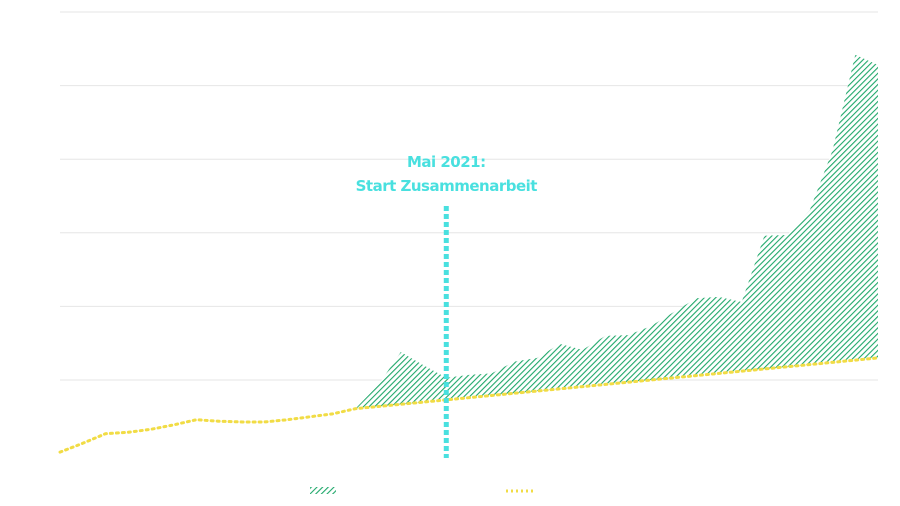 This screenshot has height=506, width=900. What do you see at coordinates (323, 490) in the screenshot?
I see `legend-swatch-area` at bounding box center [323, 490].